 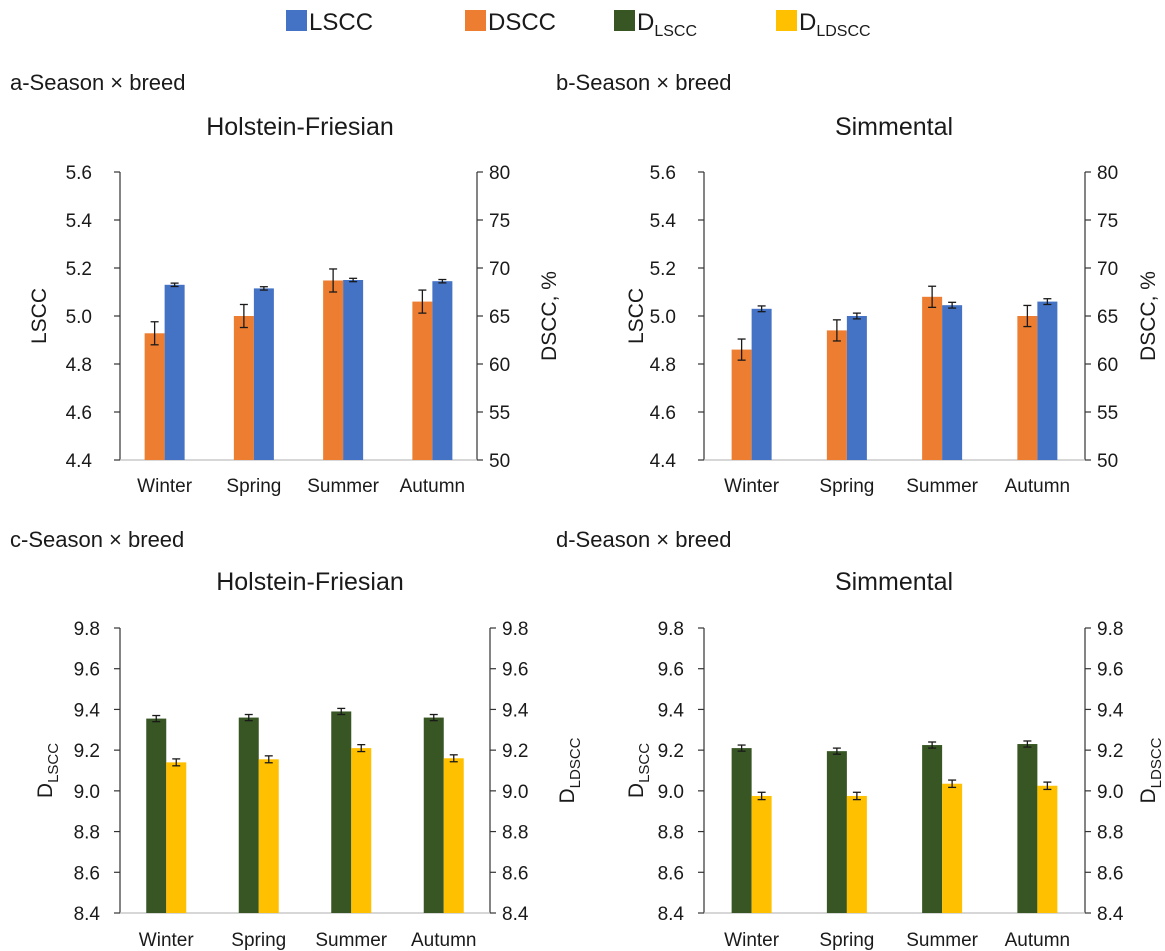 I want to click on bar-dscc-summer, so click(x=333, y=370).